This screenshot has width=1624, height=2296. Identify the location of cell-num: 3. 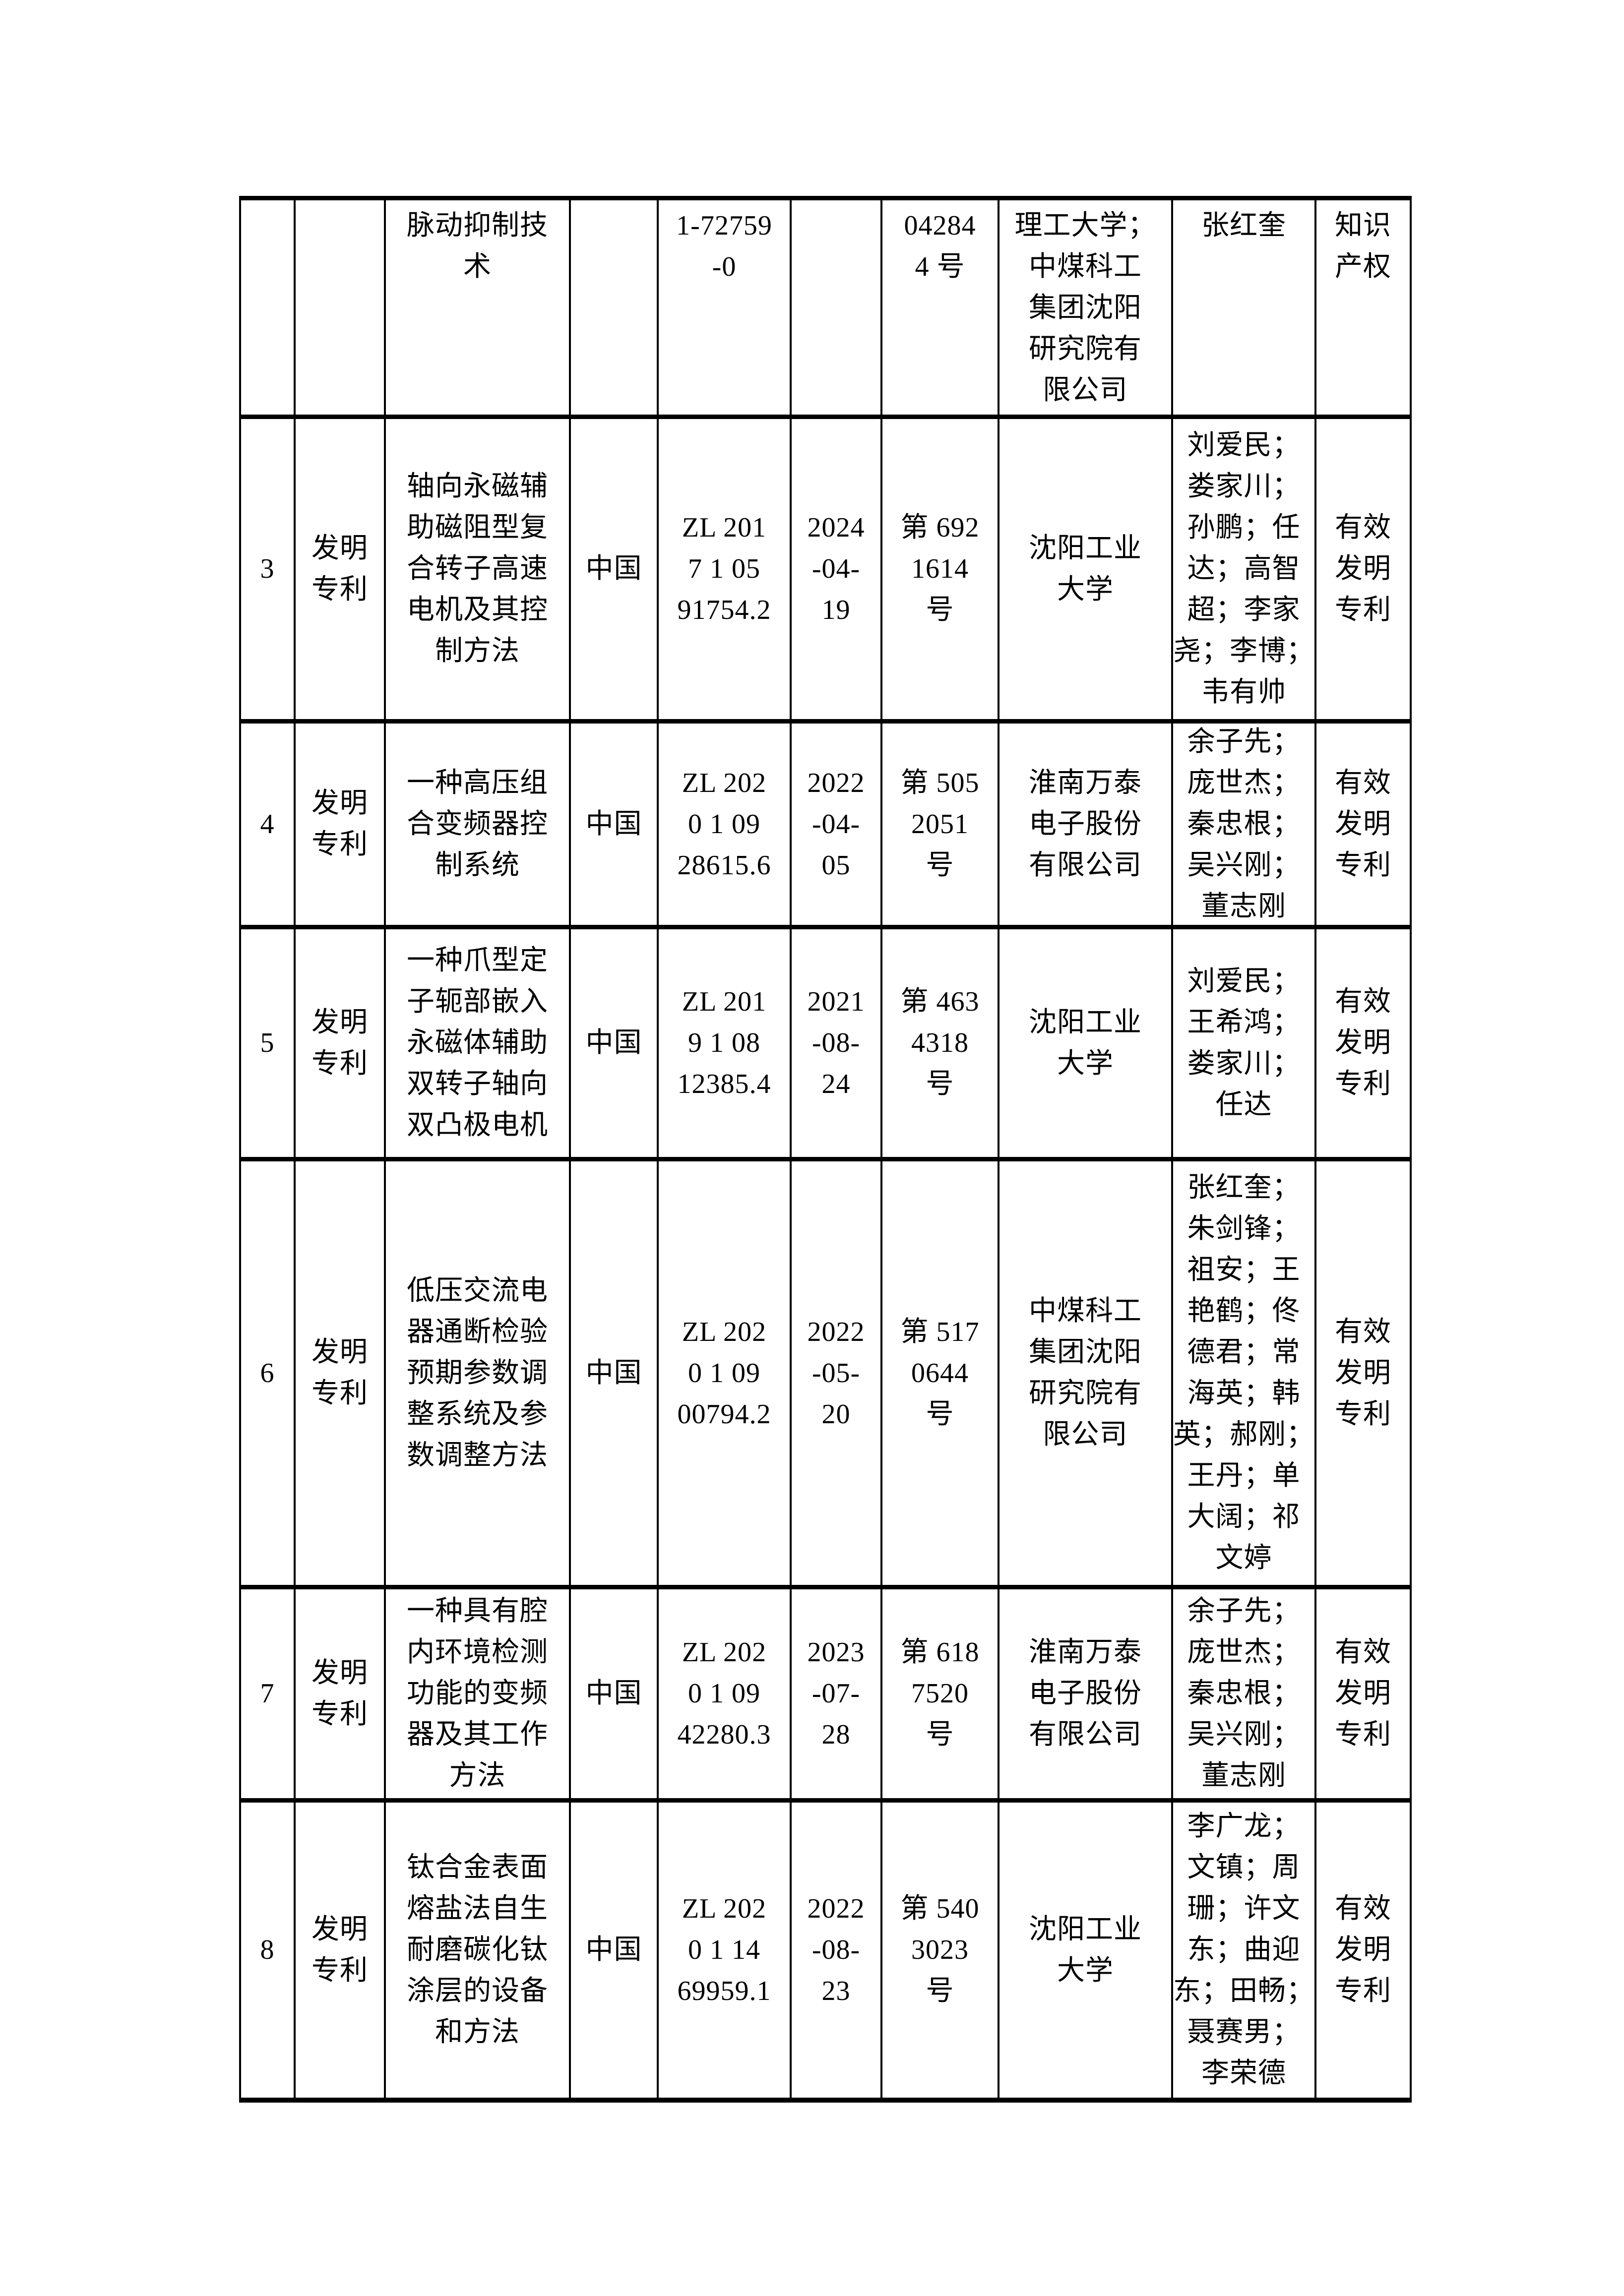
(268, 571).